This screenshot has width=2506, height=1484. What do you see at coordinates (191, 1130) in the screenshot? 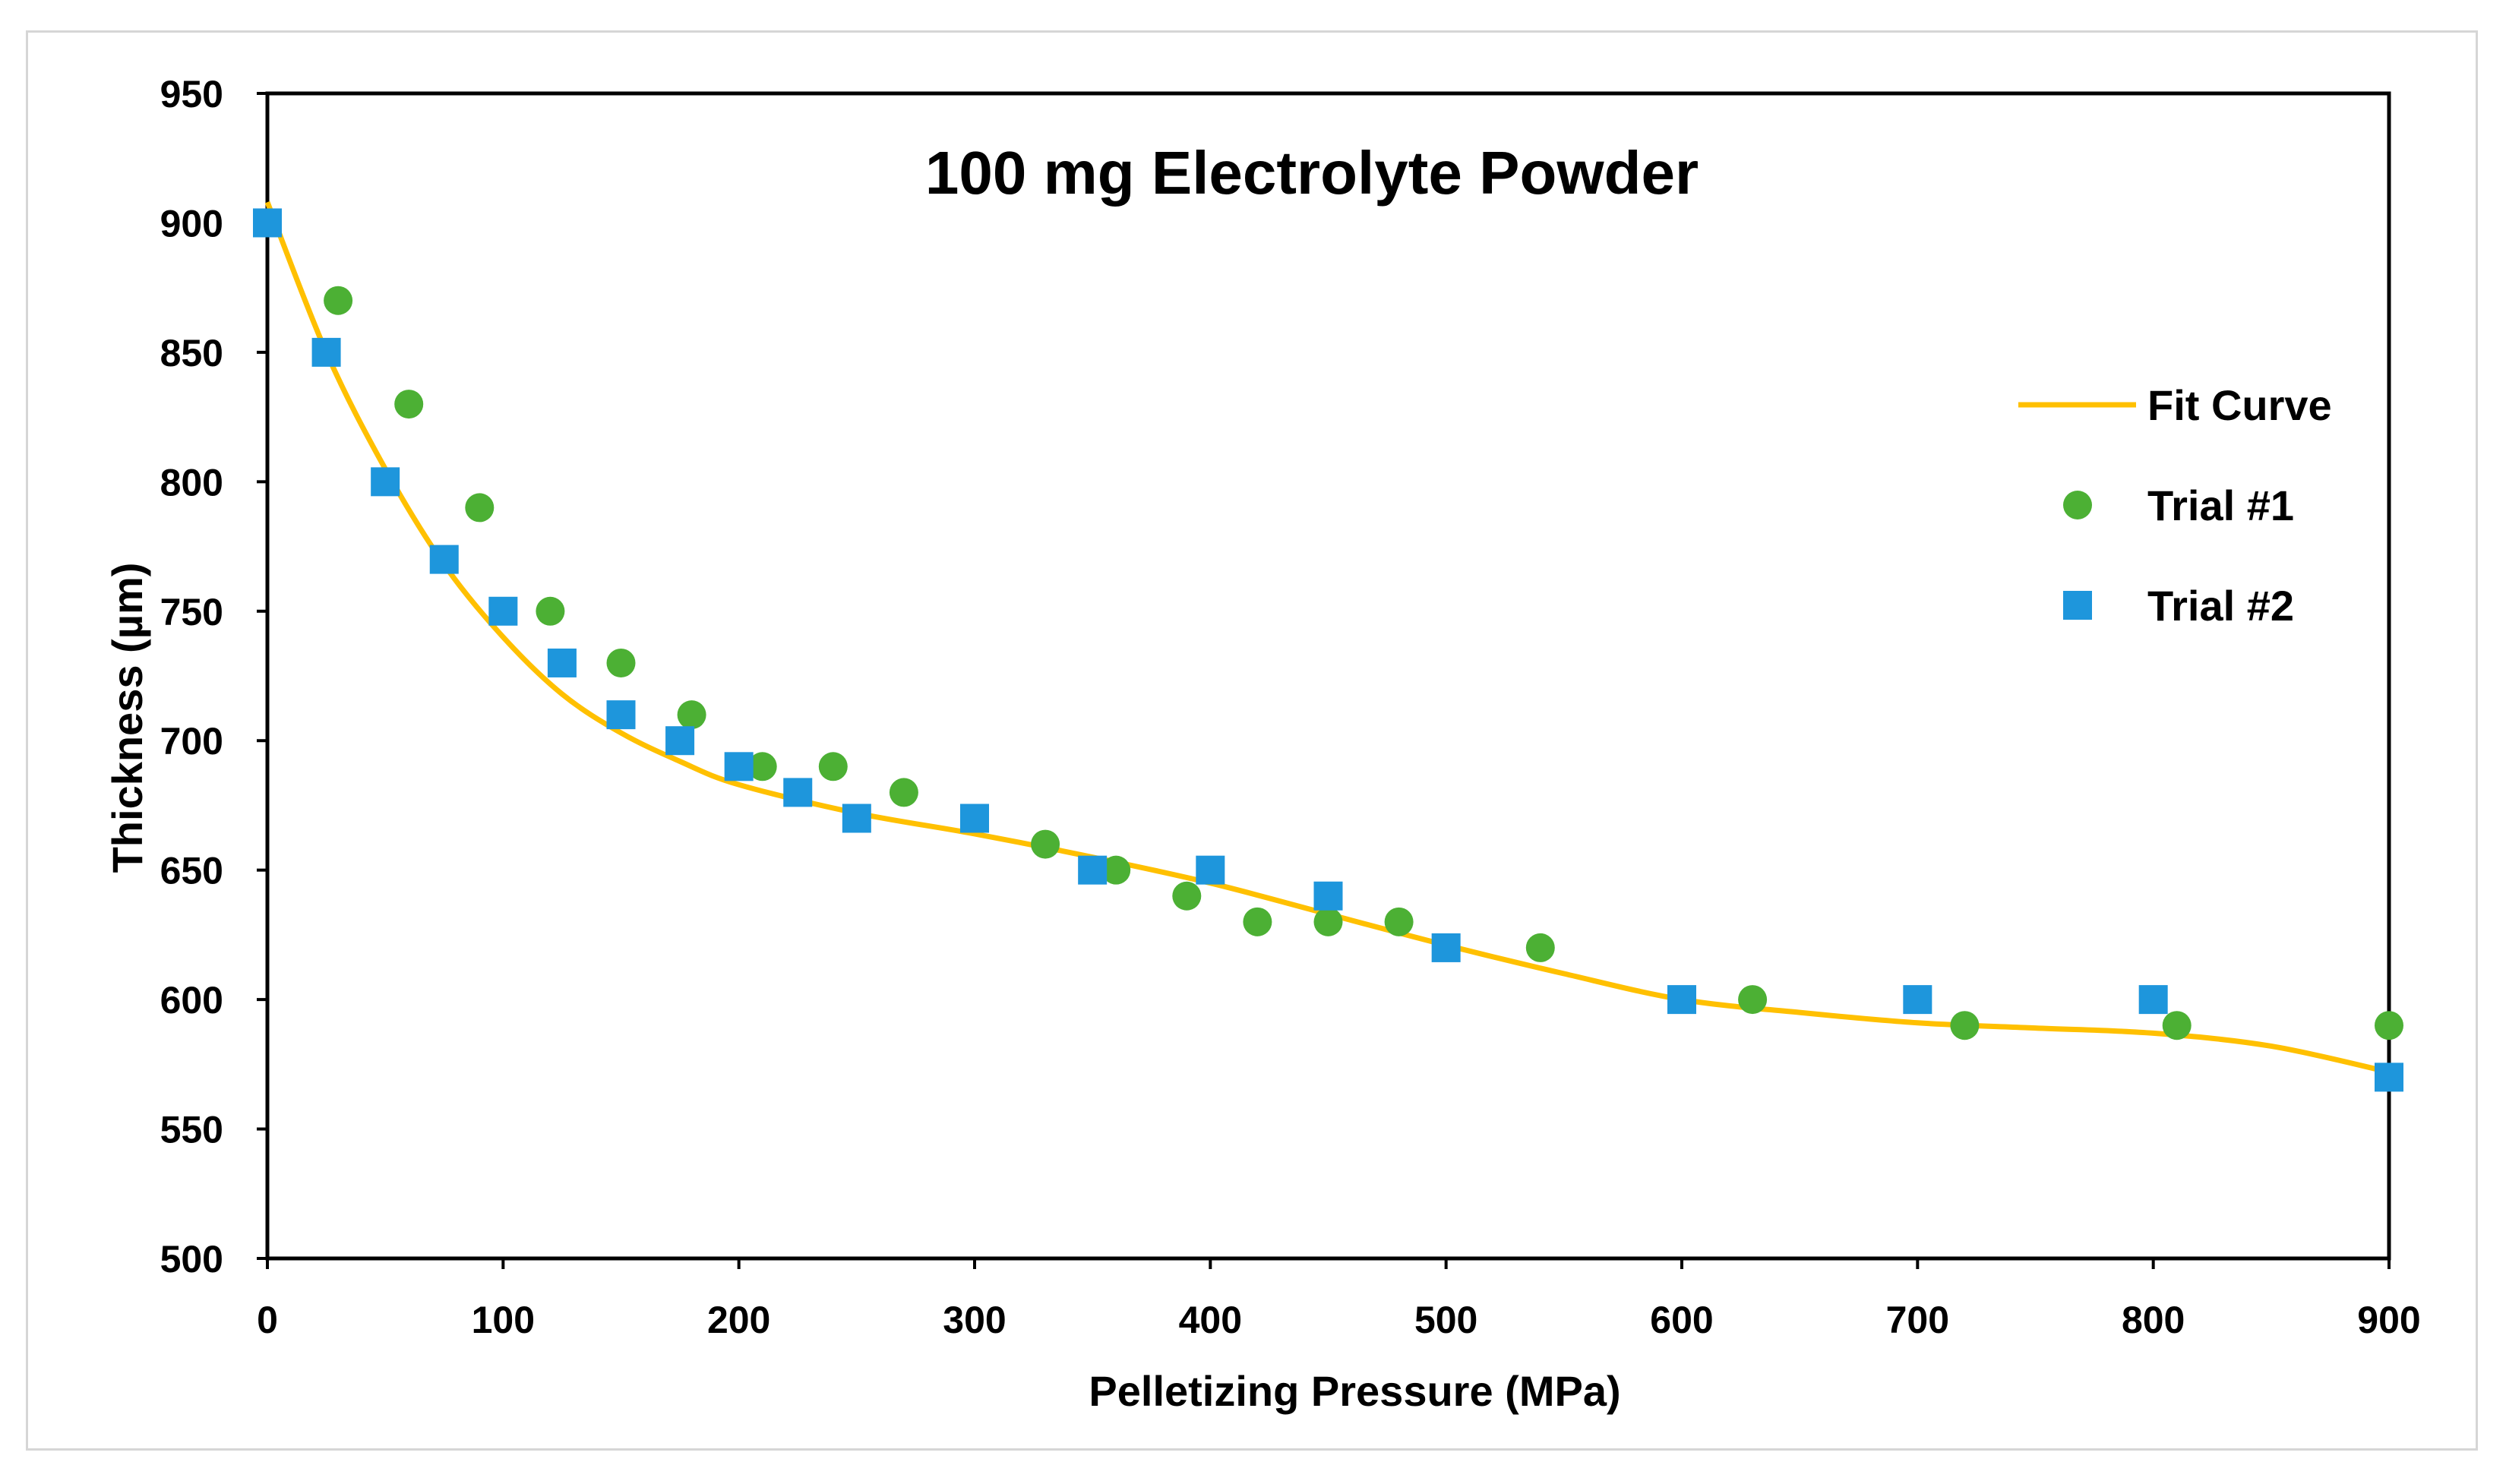
I see `y-tick-label: 550` at bounding box center [191, 1130].